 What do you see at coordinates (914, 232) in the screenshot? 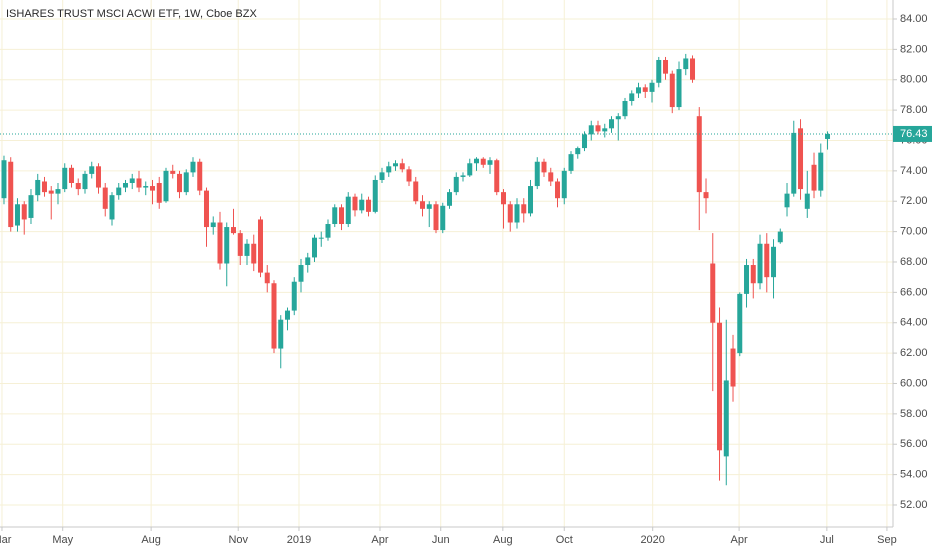
I see `y-tick-label: 70.00` at bounding box center [914, 232].